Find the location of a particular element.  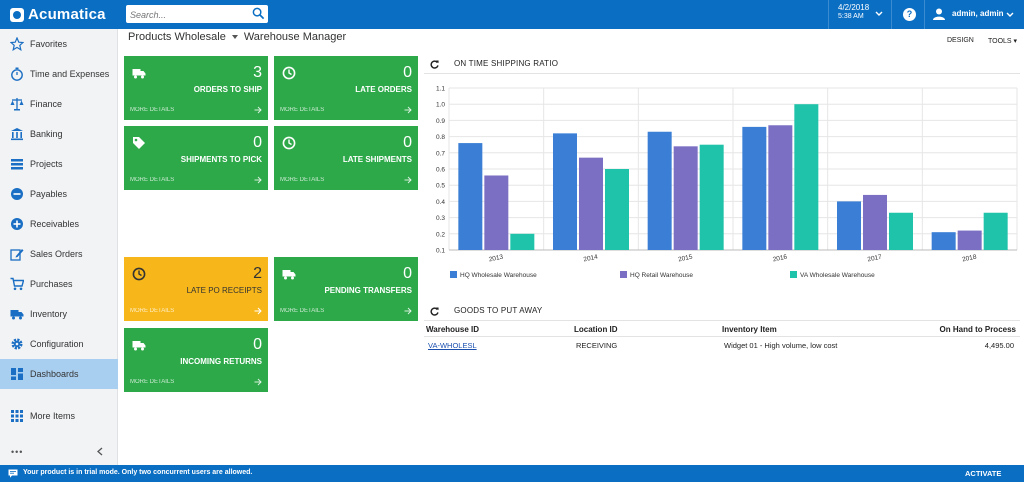

more-options-icon: ••• is located at coordinates (17, 452).